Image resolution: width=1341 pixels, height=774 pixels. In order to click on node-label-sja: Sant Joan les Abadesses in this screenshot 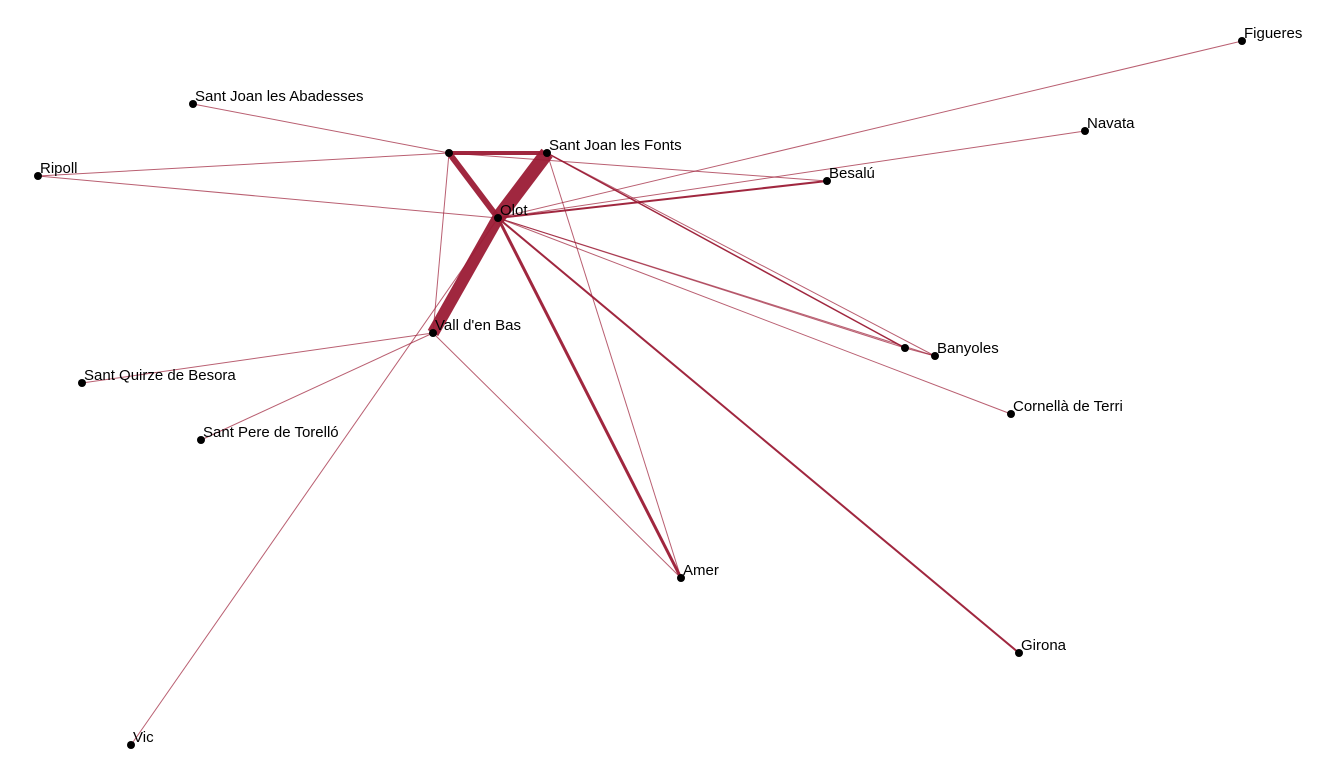, I will do `click(279, 96)`.